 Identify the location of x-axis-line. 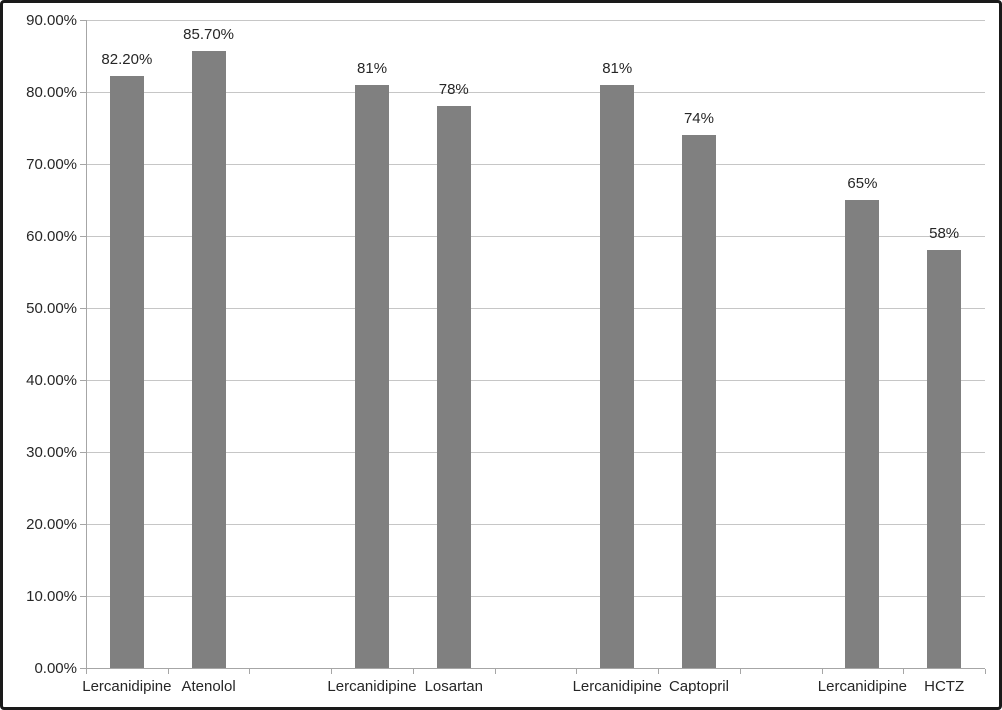
(535, 668).